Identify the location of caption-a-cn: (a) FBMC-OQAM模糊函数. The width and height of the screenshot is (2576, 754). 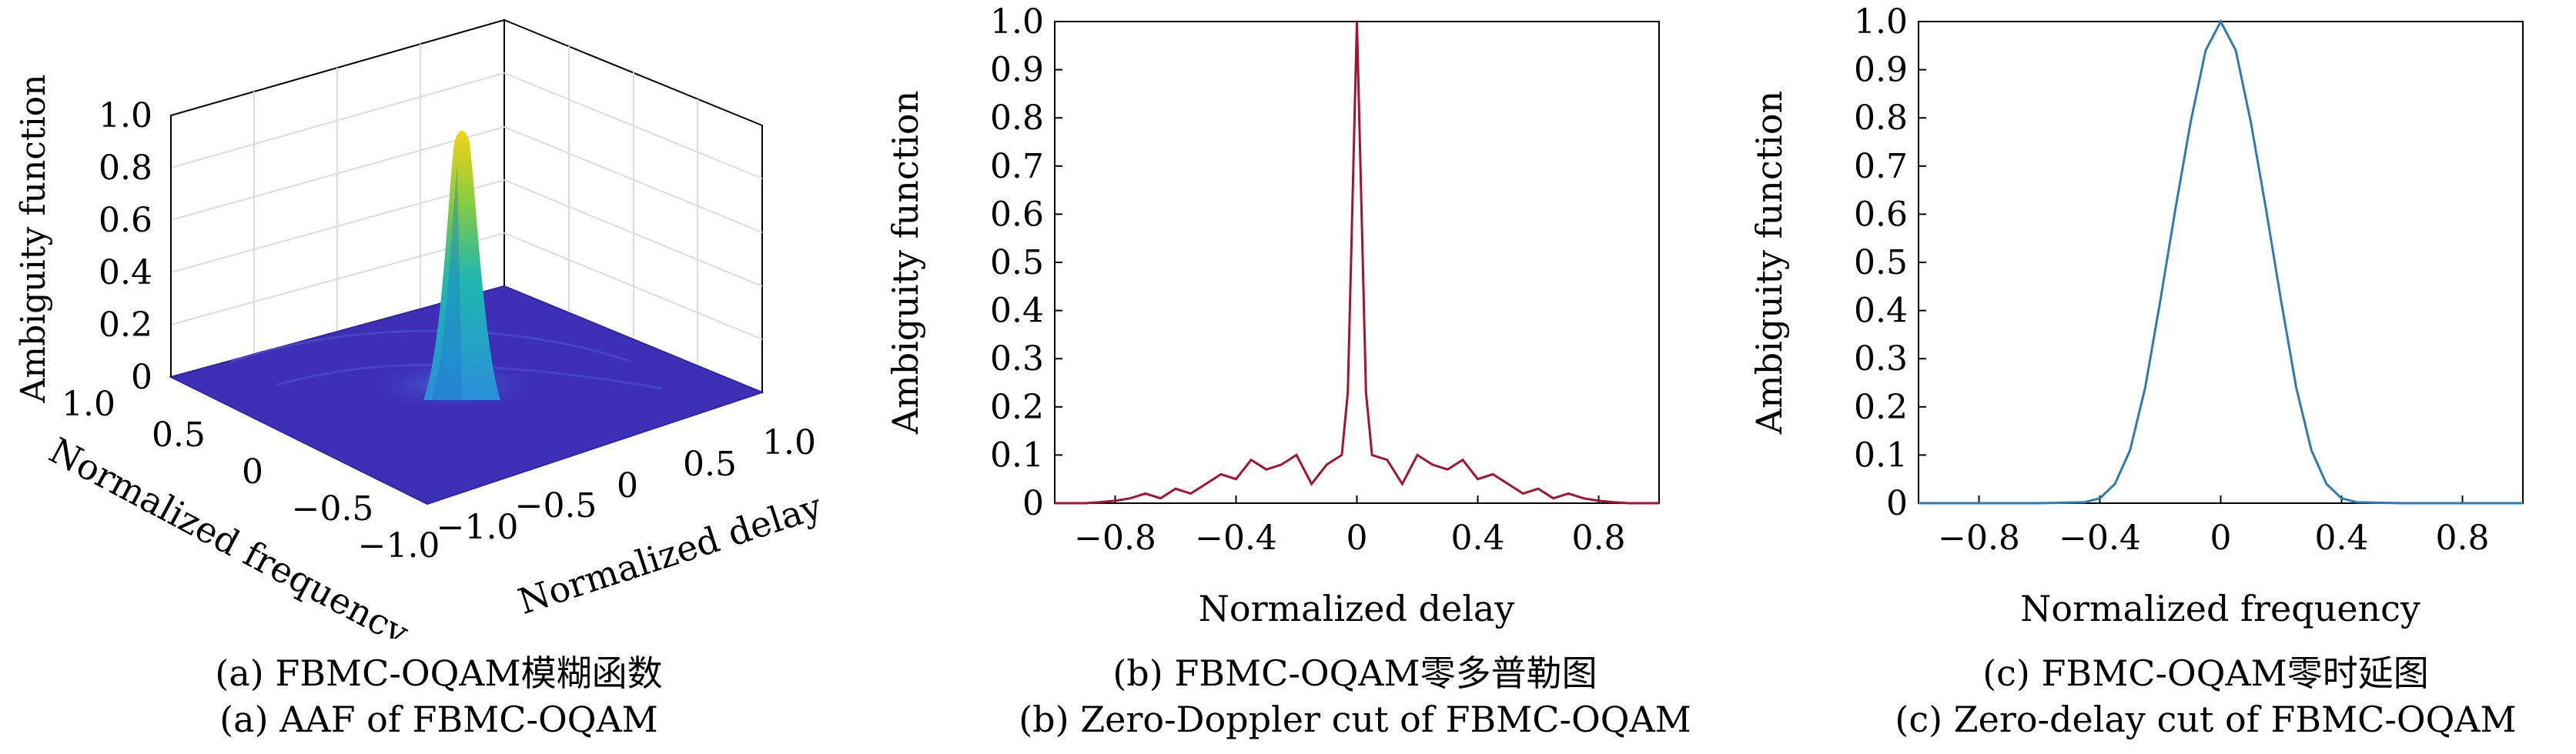
(439, 673).